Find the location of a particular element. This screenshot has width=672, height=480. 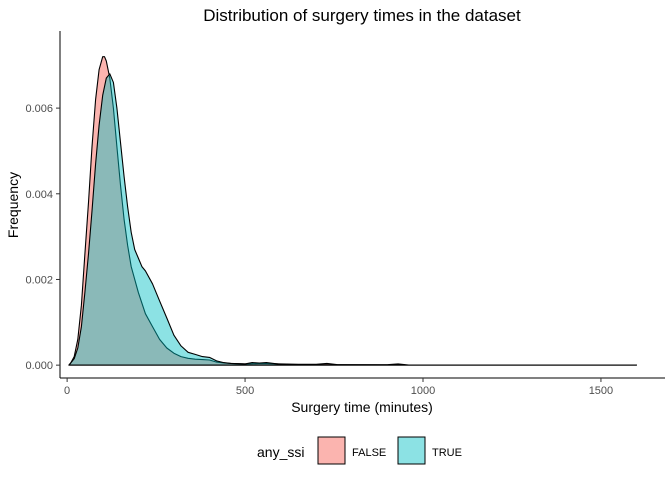

x-tick-label: 1000 is located at coordinates (423, 391).